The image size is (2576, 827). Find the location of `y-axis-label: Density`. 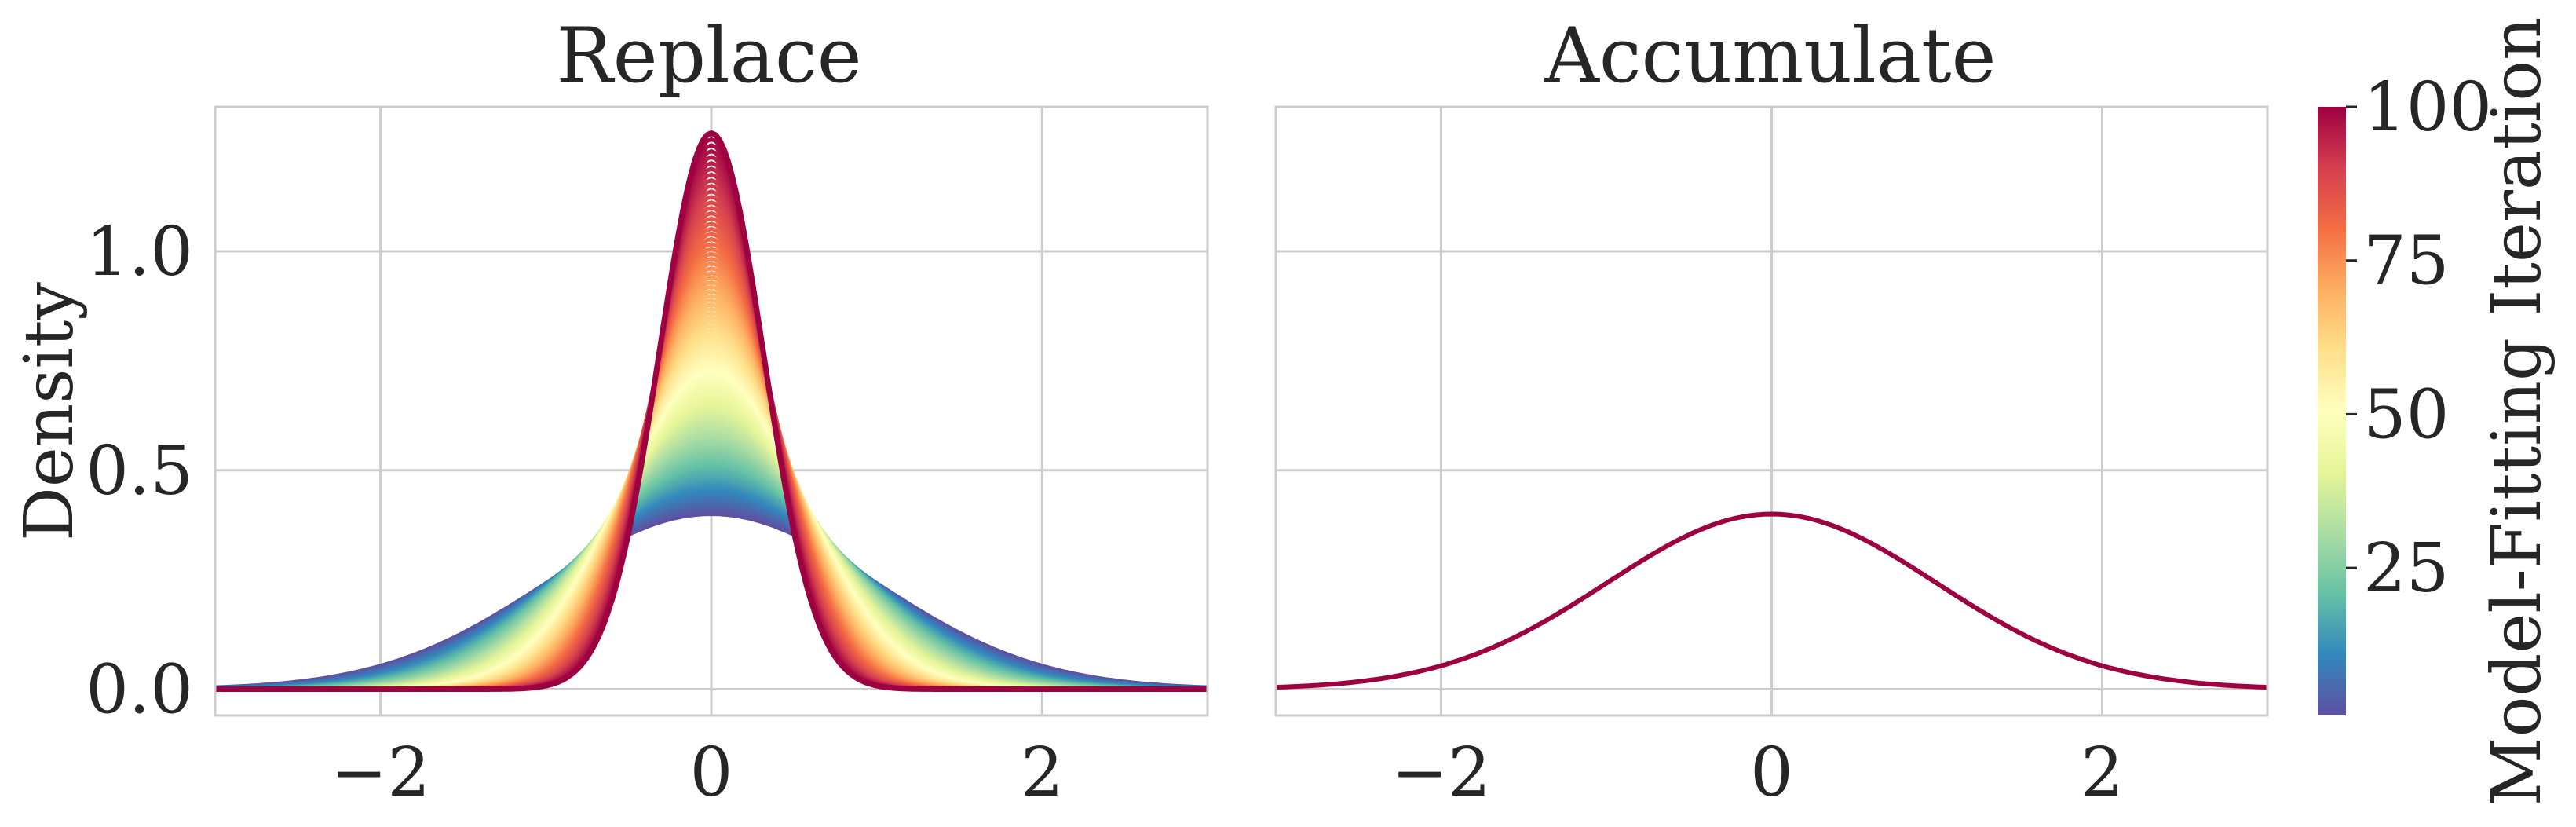

y-axis-label: Density is located at coordinates (49, 411).